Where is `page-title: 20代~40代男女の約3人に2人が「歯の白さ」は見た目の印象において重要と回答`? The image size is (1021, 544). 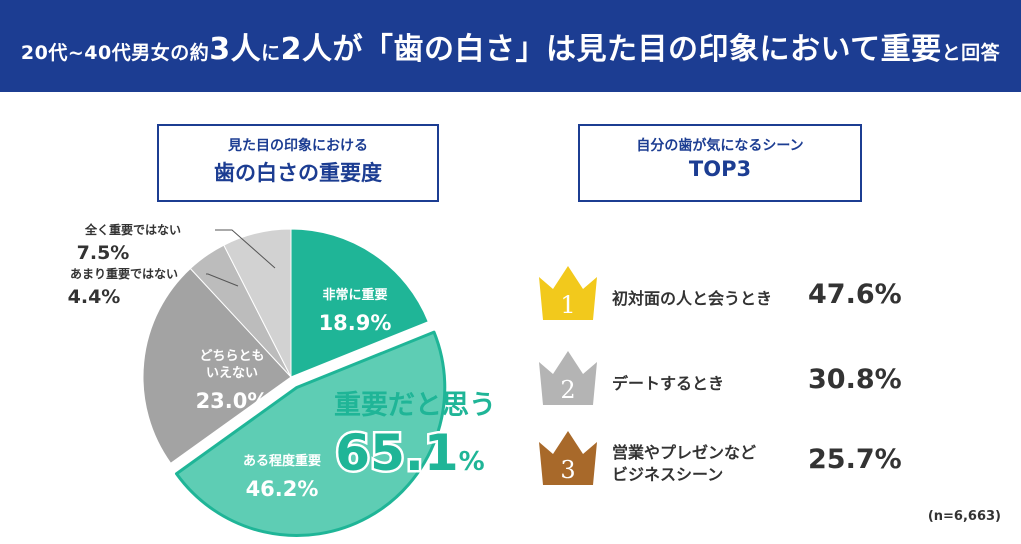
page-title: 20代~40代男女の約3人に2人が「歯の白さ」は見た目の印象において重要と回答 is located at coordinates (510, 46).